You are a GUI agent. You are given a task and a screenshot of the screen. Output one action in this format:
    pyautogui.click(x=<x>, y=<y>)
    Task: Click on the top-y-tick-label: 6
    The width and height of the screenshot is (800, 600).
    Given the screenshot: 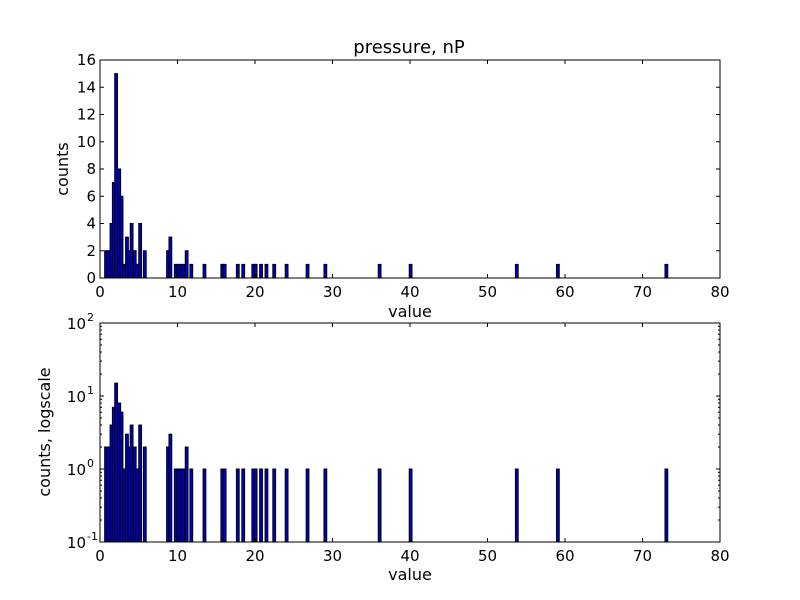 What is the action you would take?
    pyautogui.click(x=91, y=196)
    